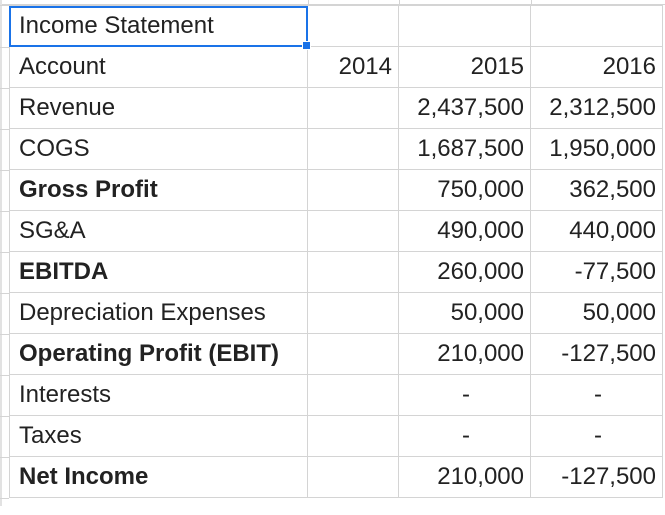  I want to click on sheet-row: Gross Profit 750,000 362,500, so click(336, 190).